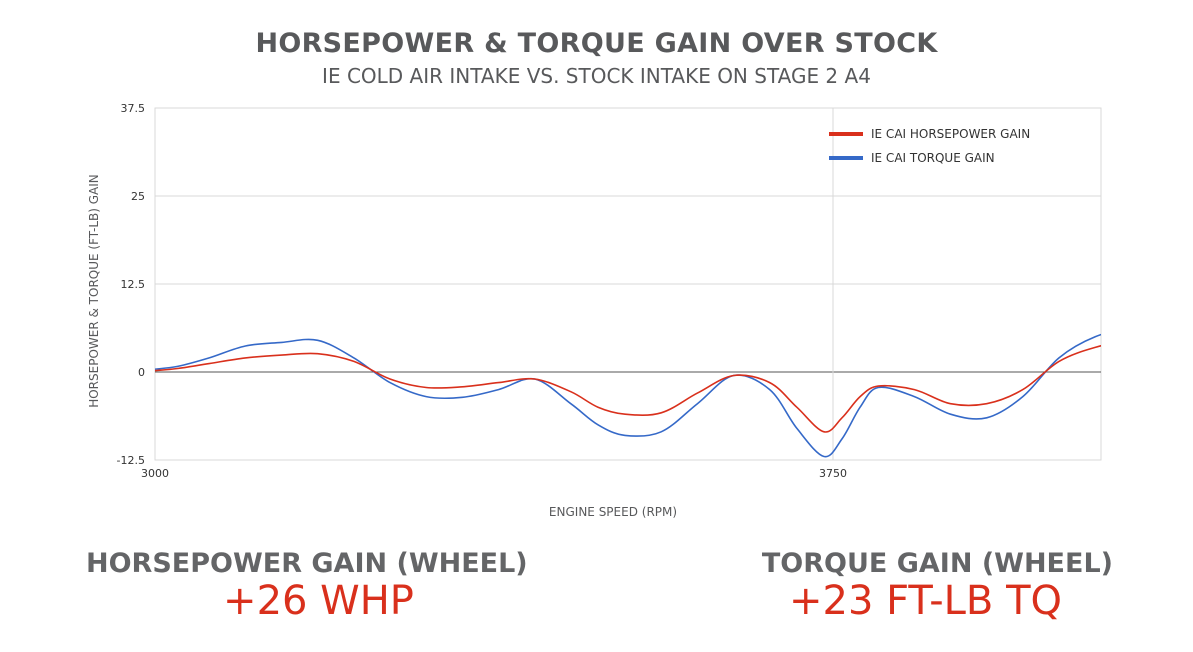  What do you see at coordinates (133, 284) in the screenshot?
I see `y-tick-label: 12.5` at bounding box center [133, 284].